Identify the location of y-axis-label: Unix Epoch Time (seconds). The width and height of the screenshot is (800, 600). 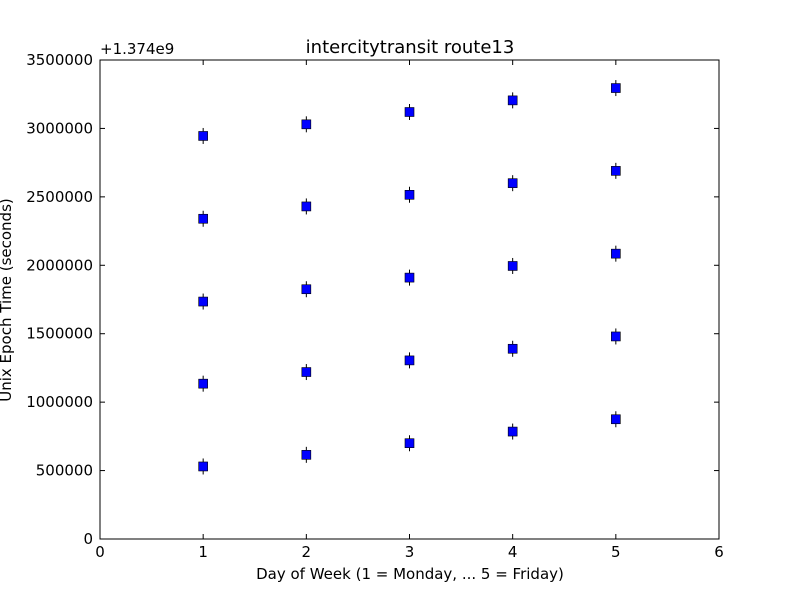
(7, 300).